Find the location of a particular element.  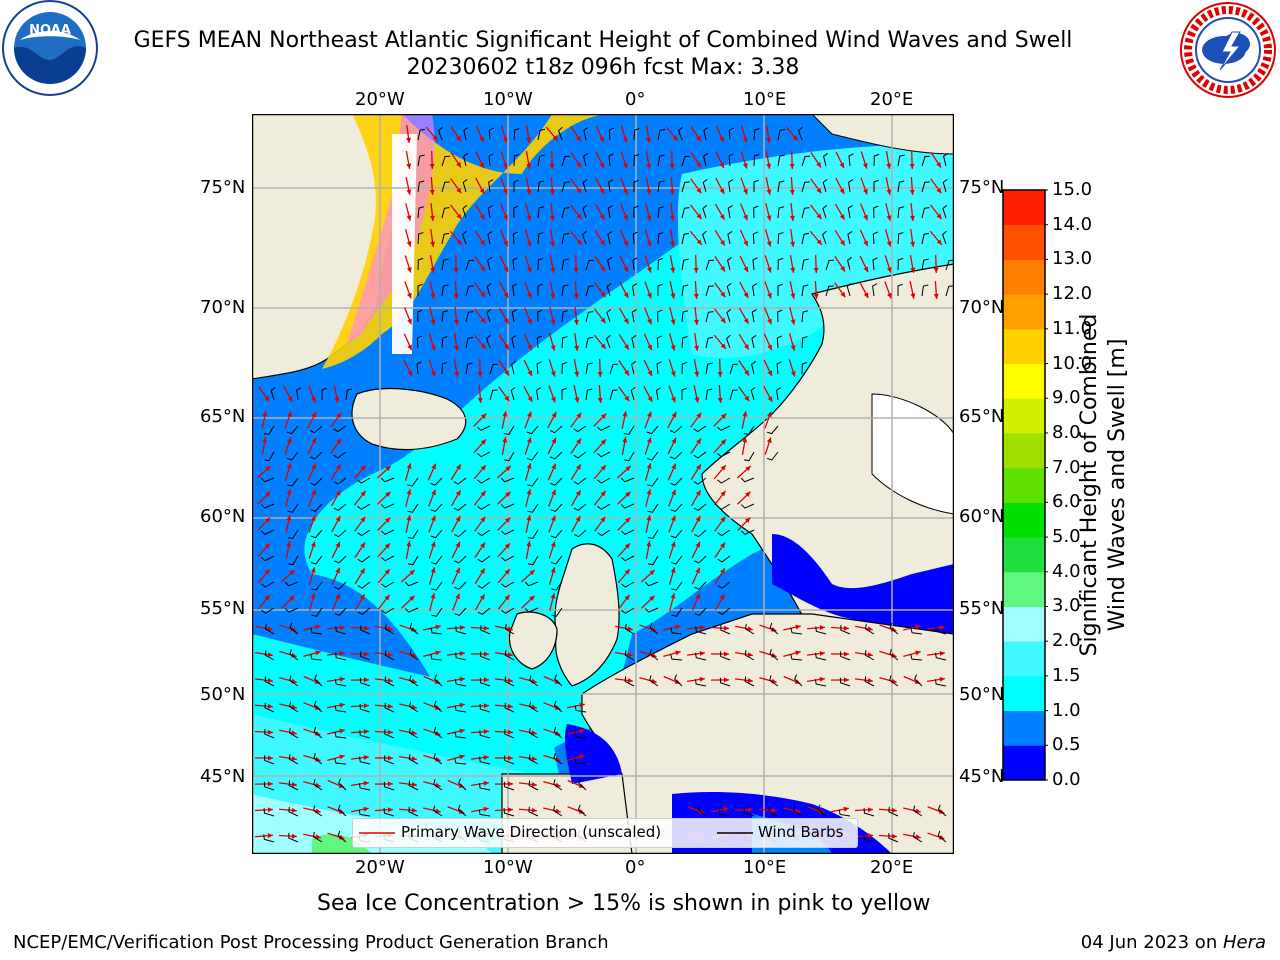

footer-date: 04 Jun 2023 on is located at coordinates (1151, 942).